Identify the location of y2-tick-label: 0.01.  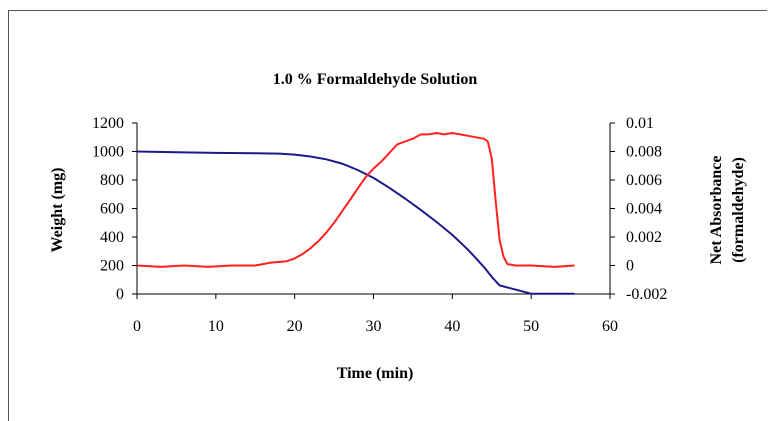
(640, 123).